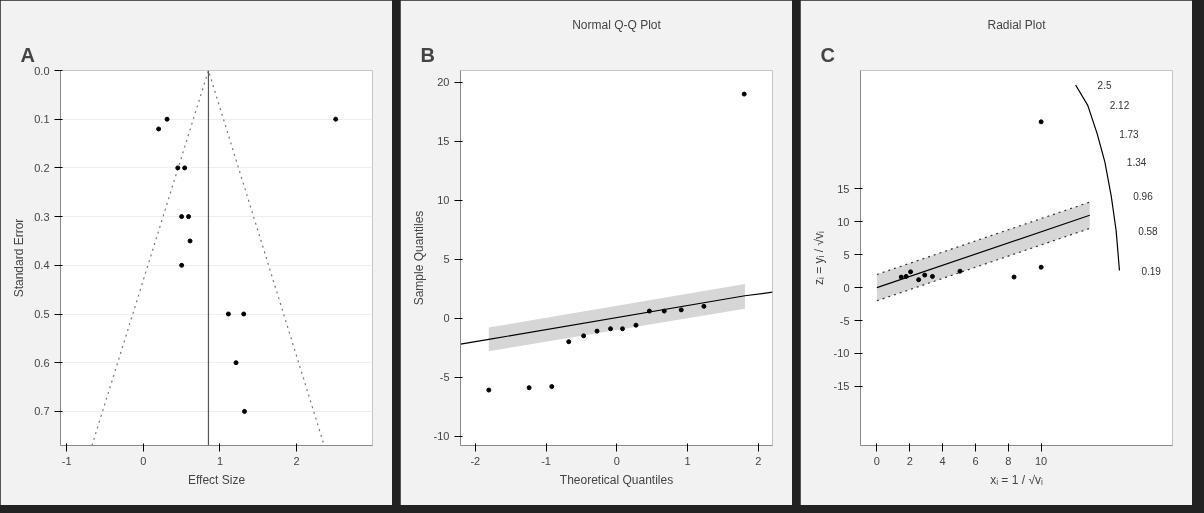 This screenshot has height=513, width=1204. I want to click on y-tick-label: 0.0, so click(42, 70).